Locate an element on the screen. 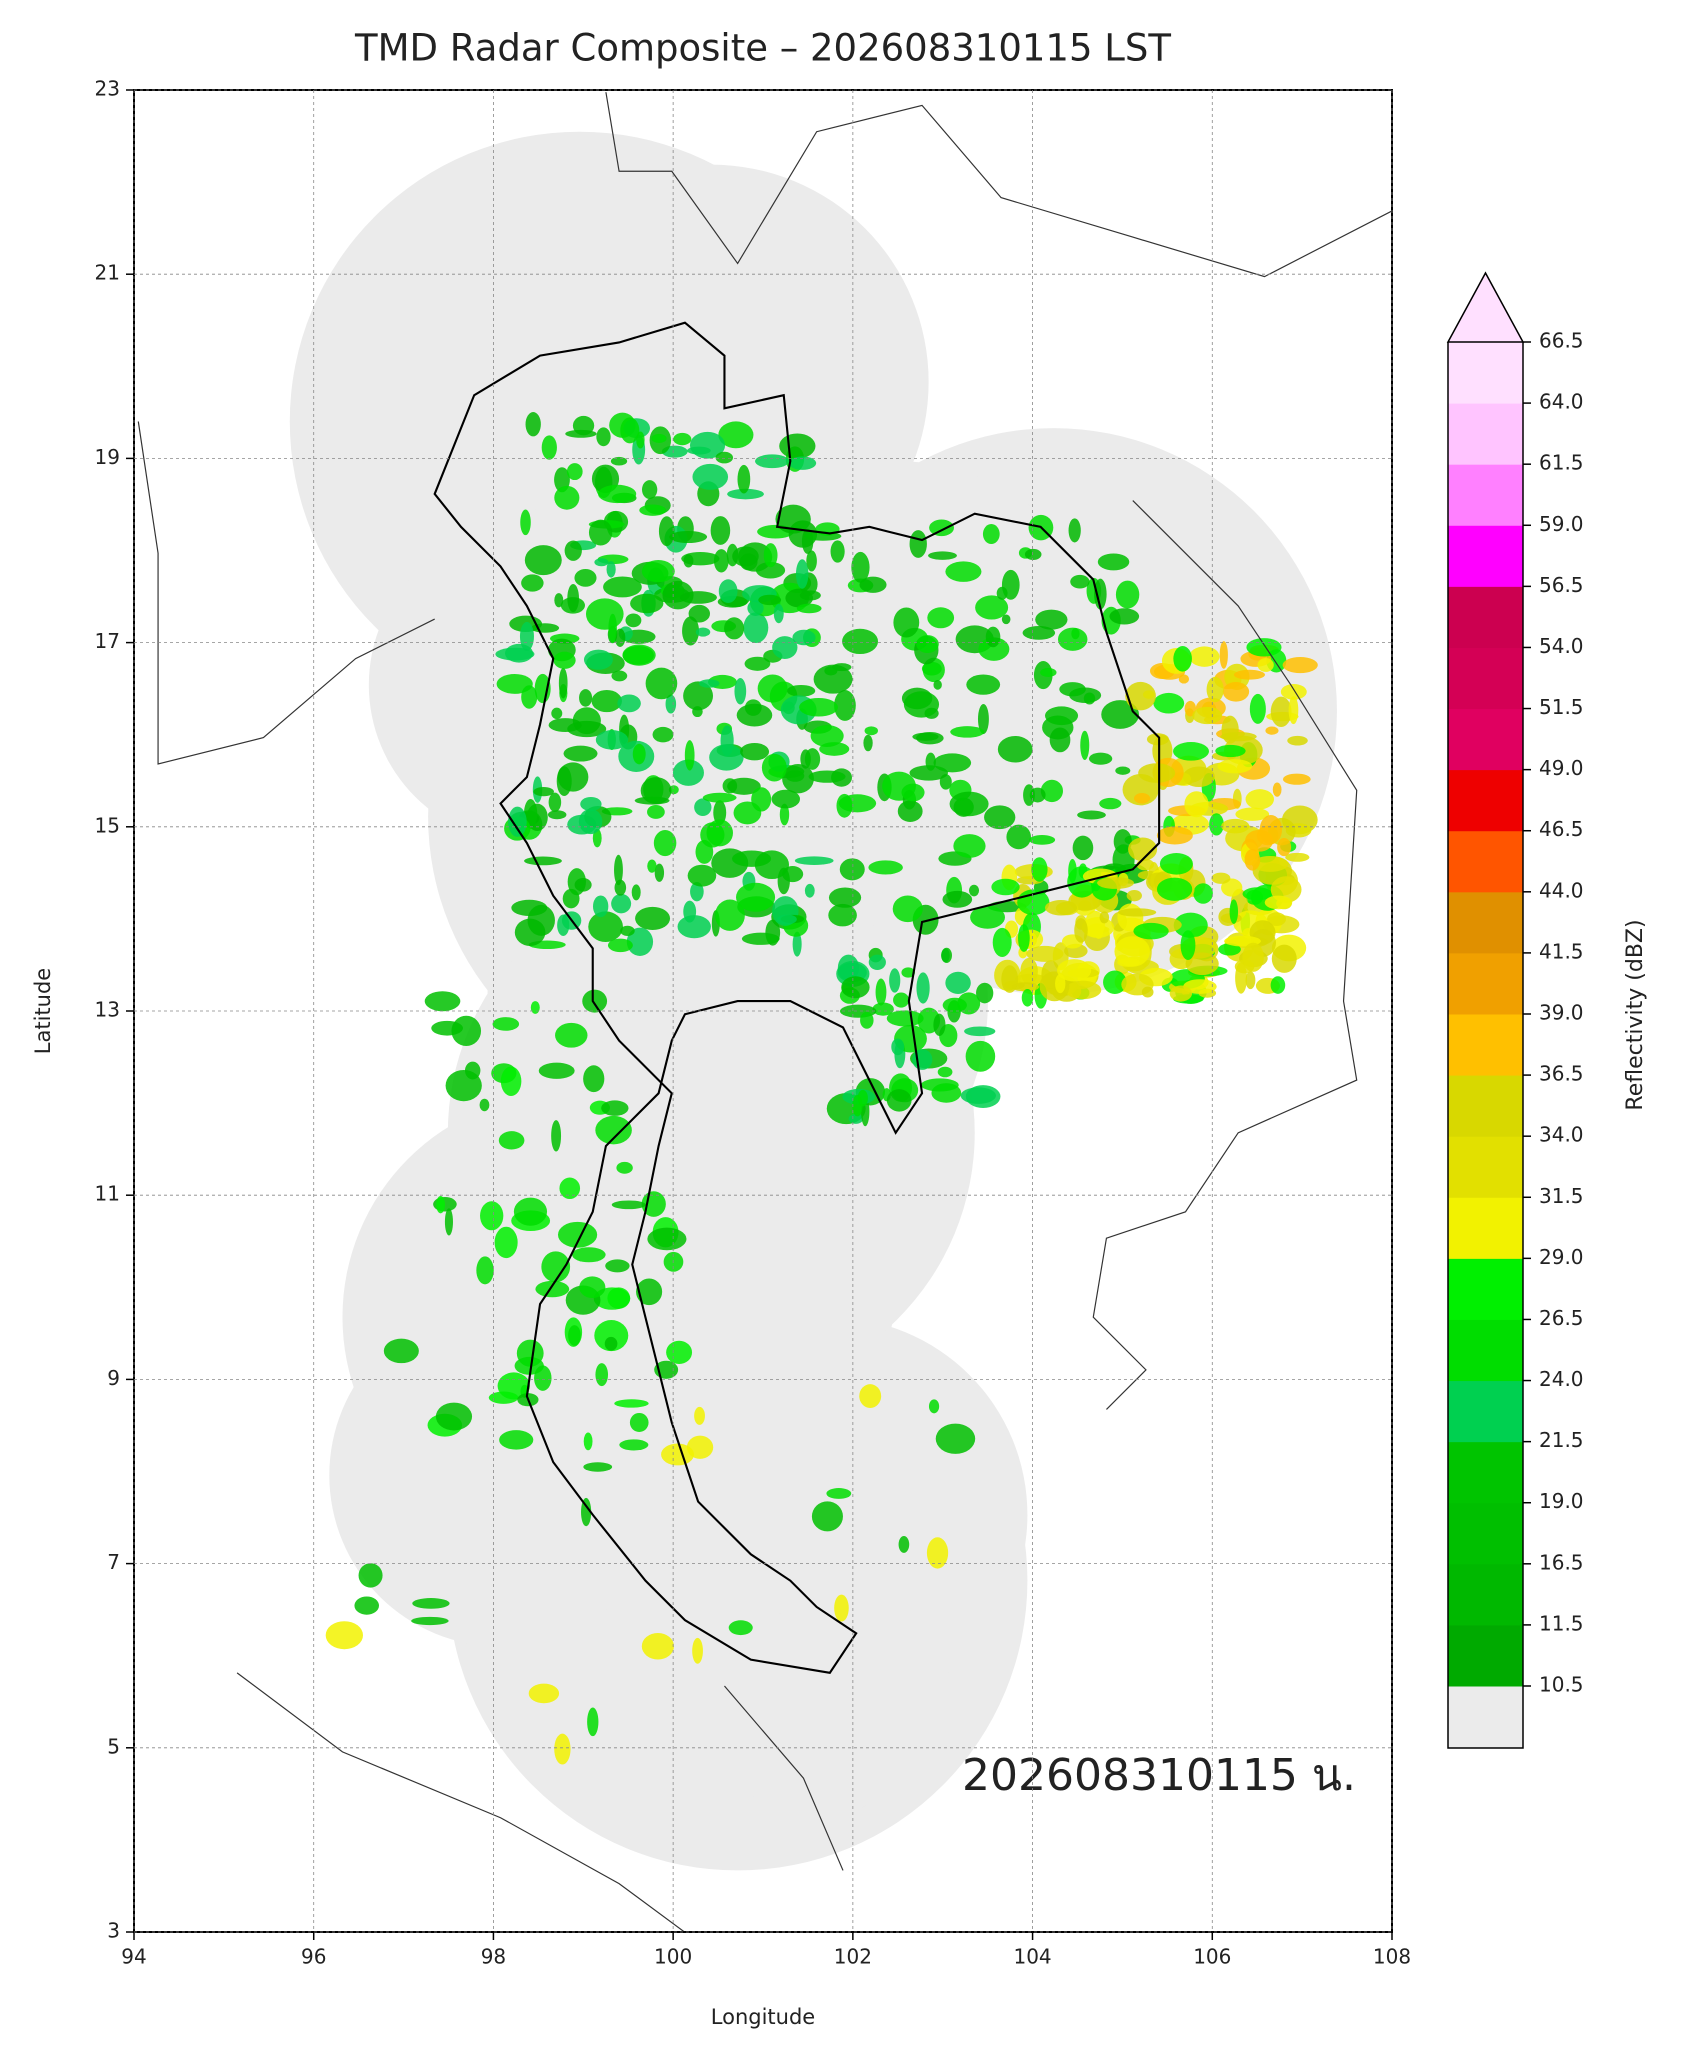  colorbar-under is located at coordinates (1485, 1717).